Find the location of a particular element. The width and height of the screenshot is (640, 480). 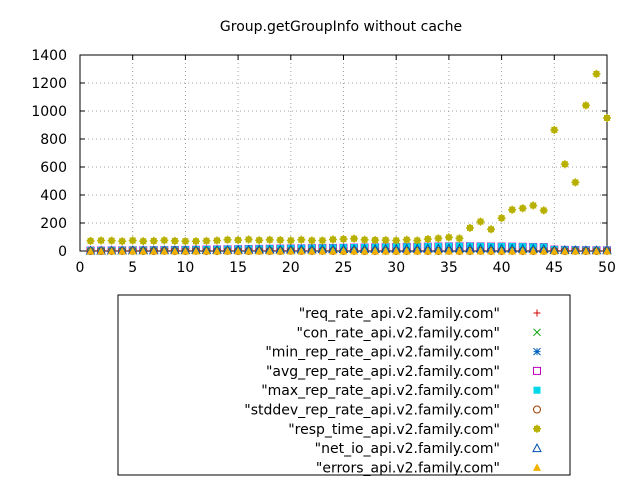

y-tick-label: 1200 is located at coordinates (49, 84).